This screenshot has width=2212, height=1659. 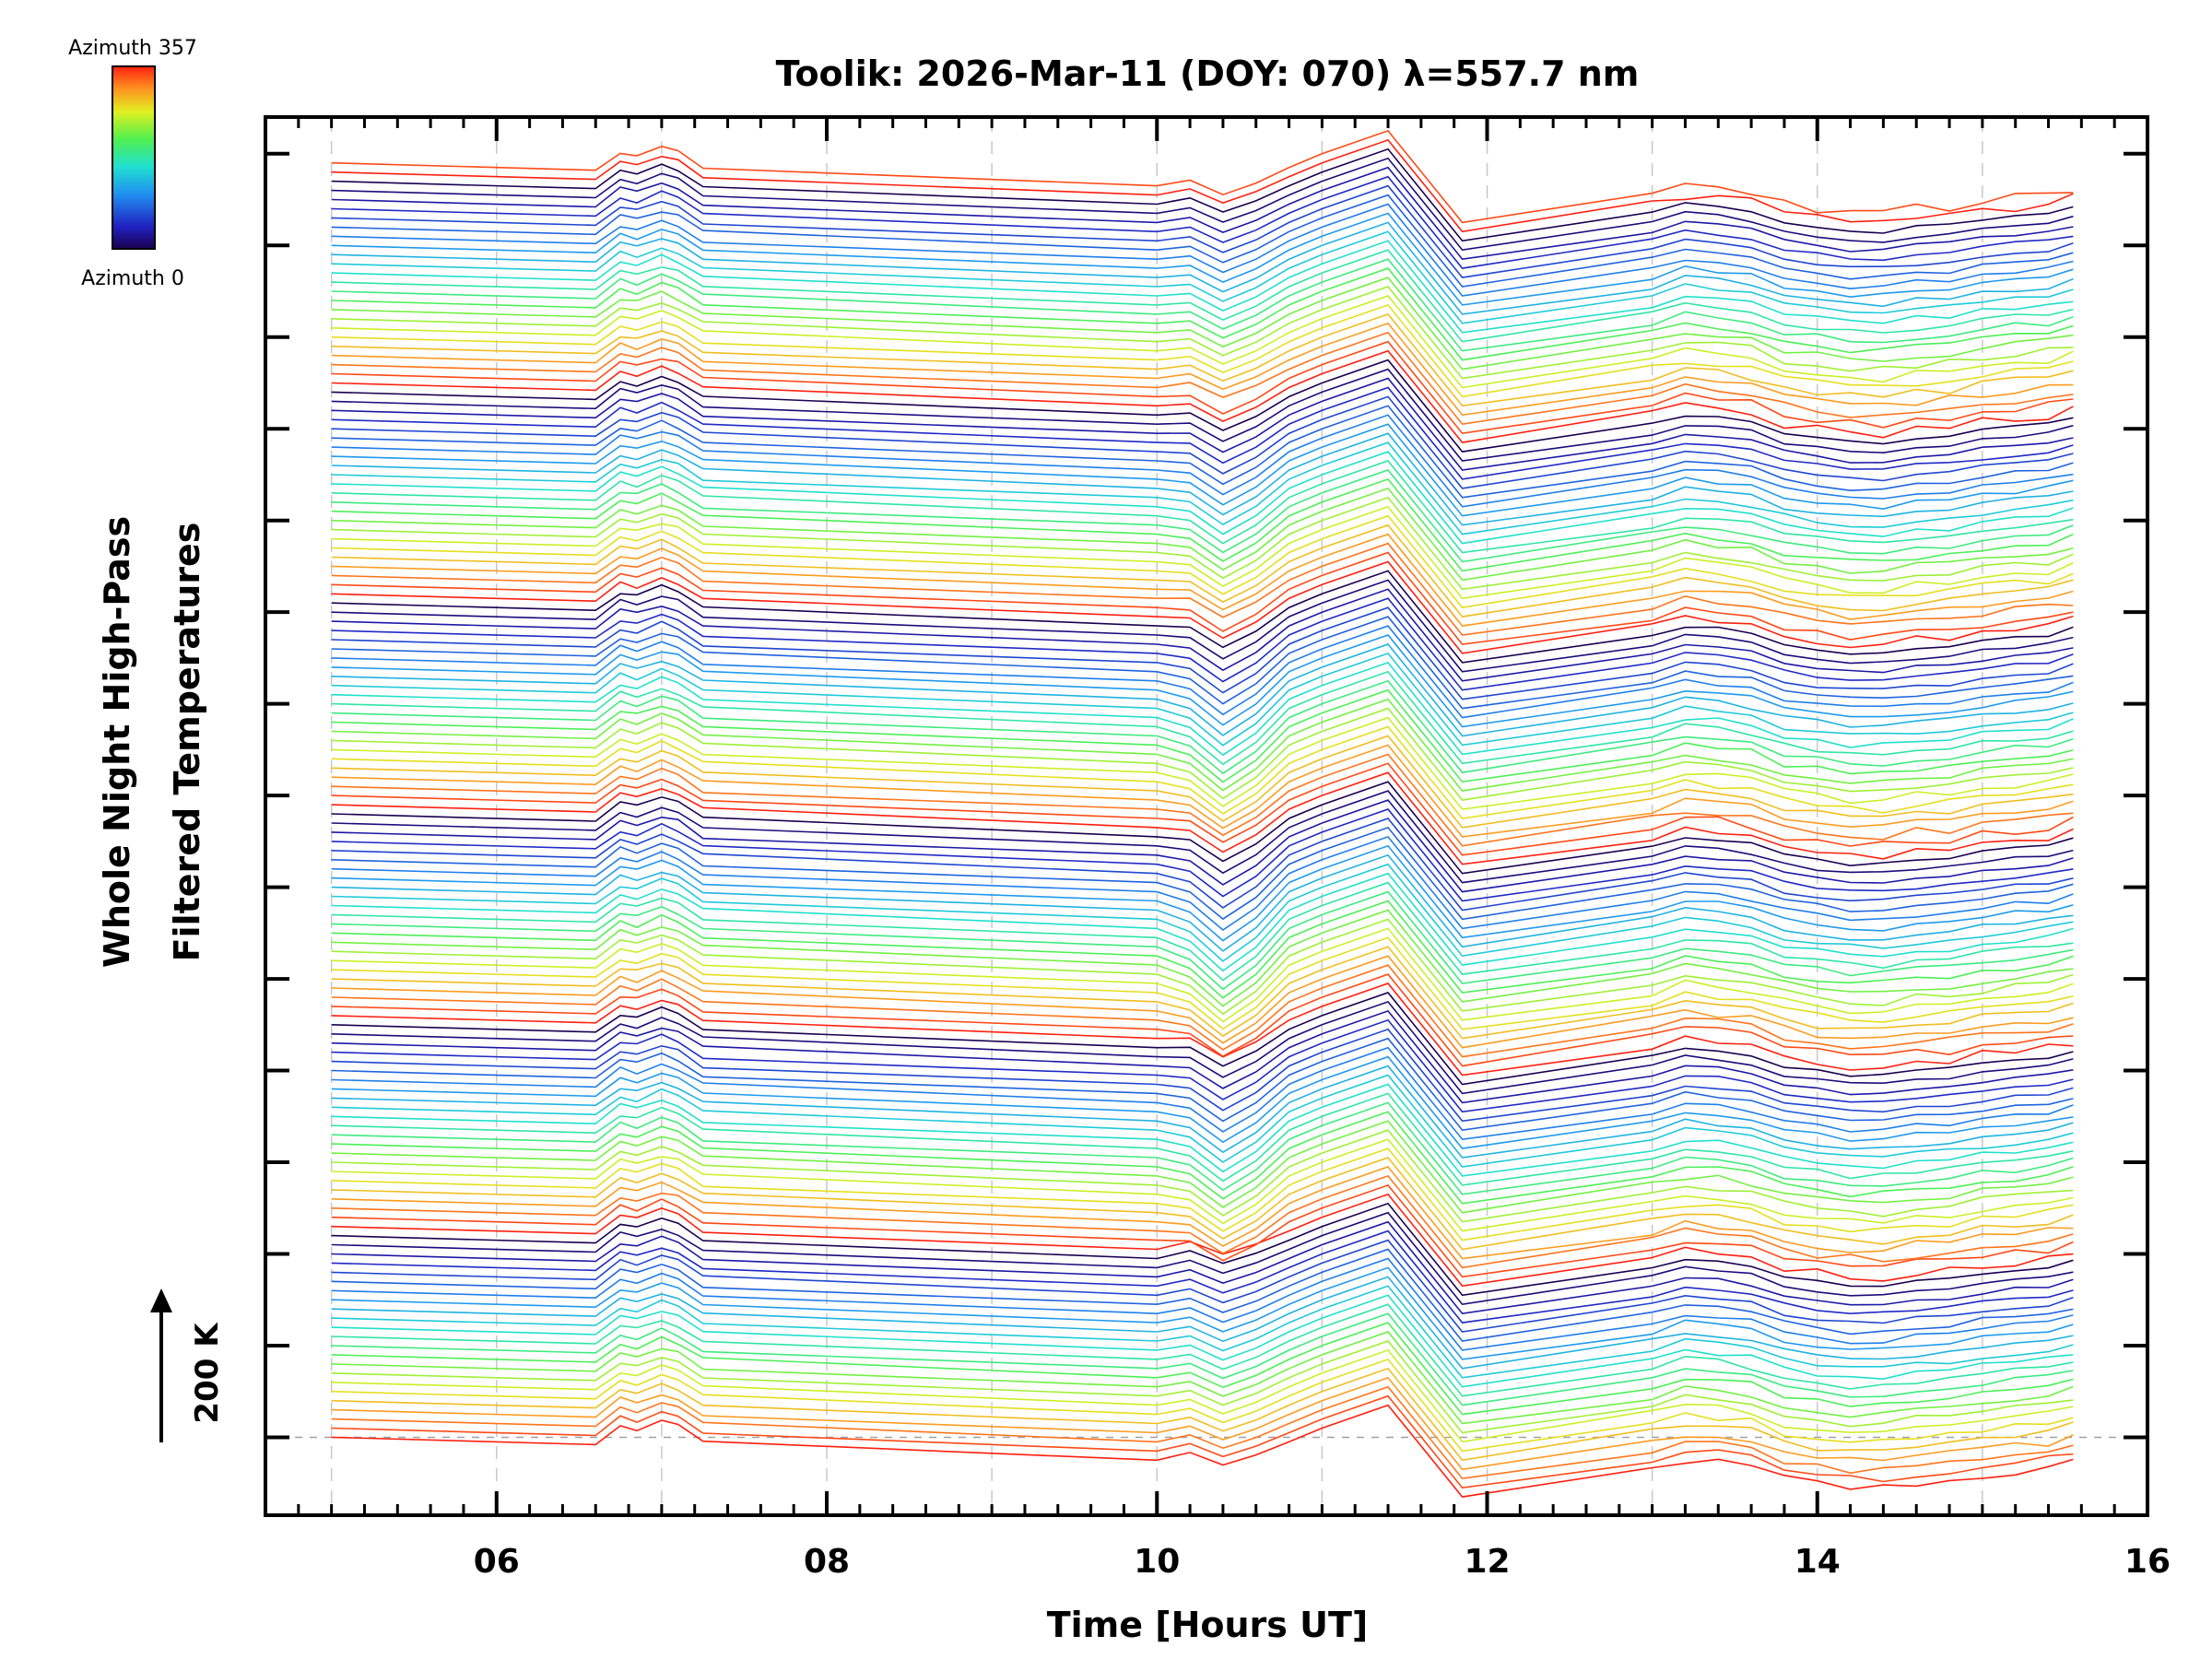 What do you see at coordinates (827, 1562) in the screenshot?
I see `x-tick-label: 08` at bounding box center [827, 1562].